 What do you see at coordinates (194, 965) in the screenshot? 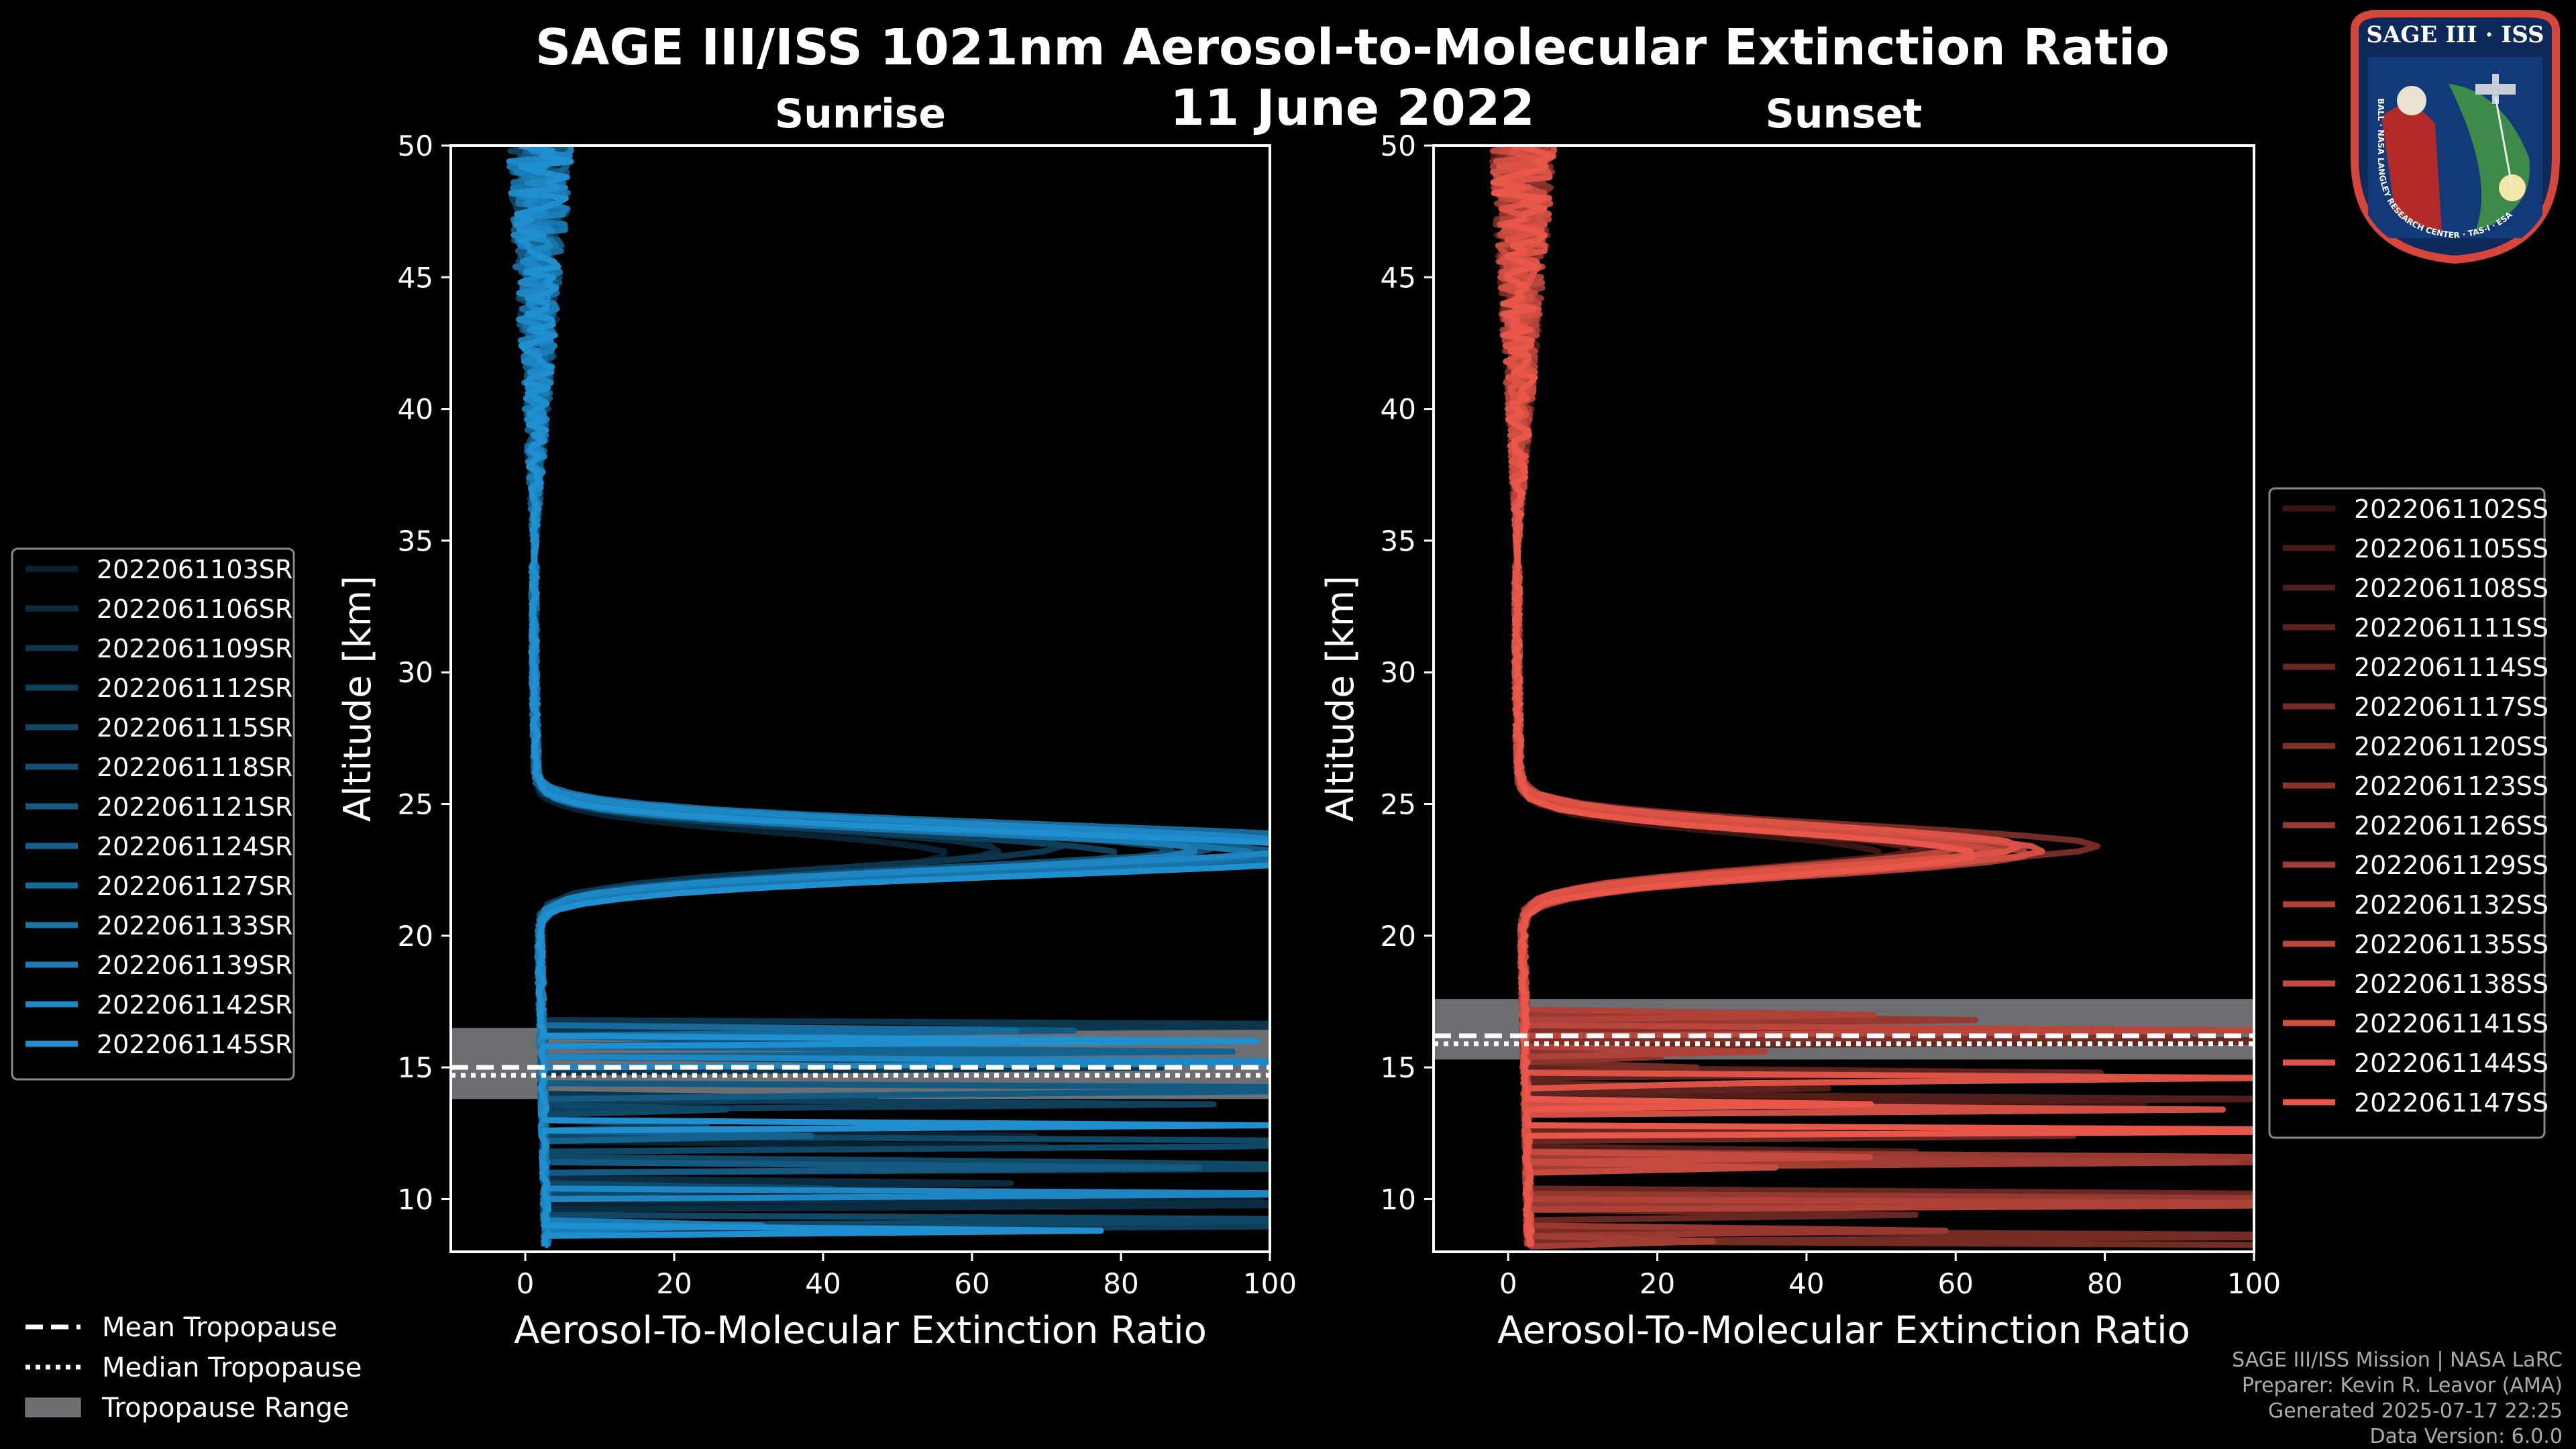
I see `legend-entry: 2022061139SR` at bounding box center [194, 965].